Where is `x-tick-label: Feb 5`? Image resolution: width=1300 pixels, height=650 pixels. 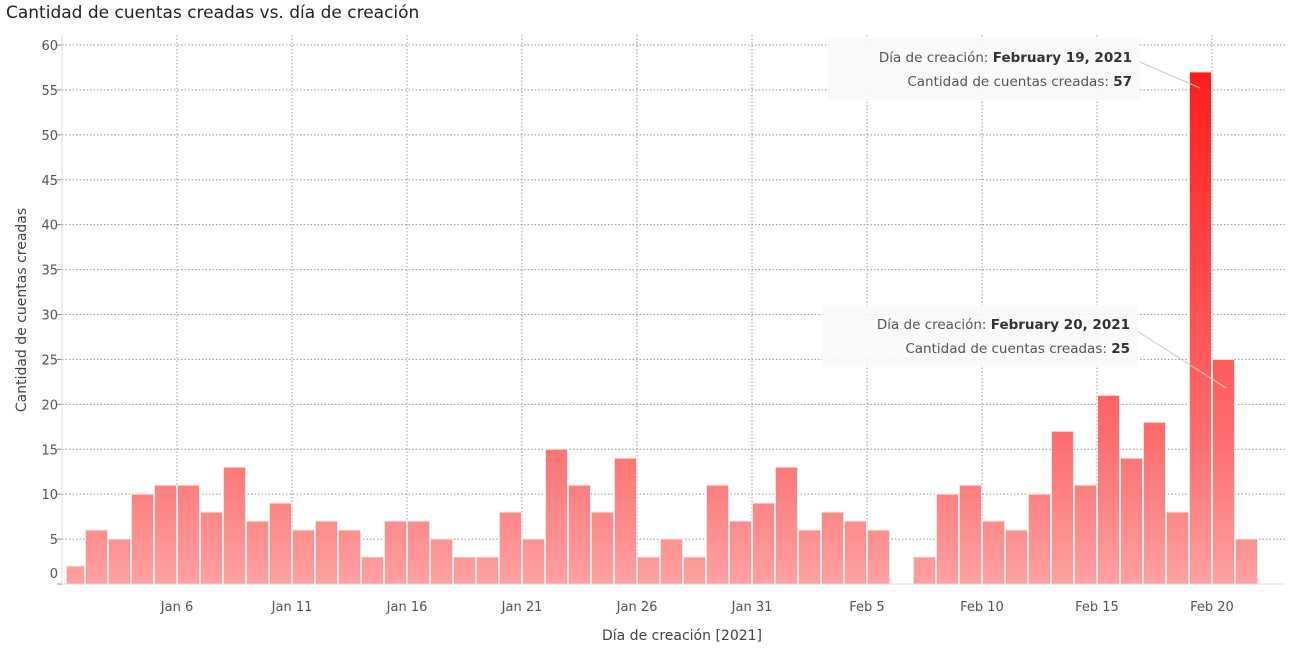
x-tick-label: Feb 5 is located at coordinates (866, 607).